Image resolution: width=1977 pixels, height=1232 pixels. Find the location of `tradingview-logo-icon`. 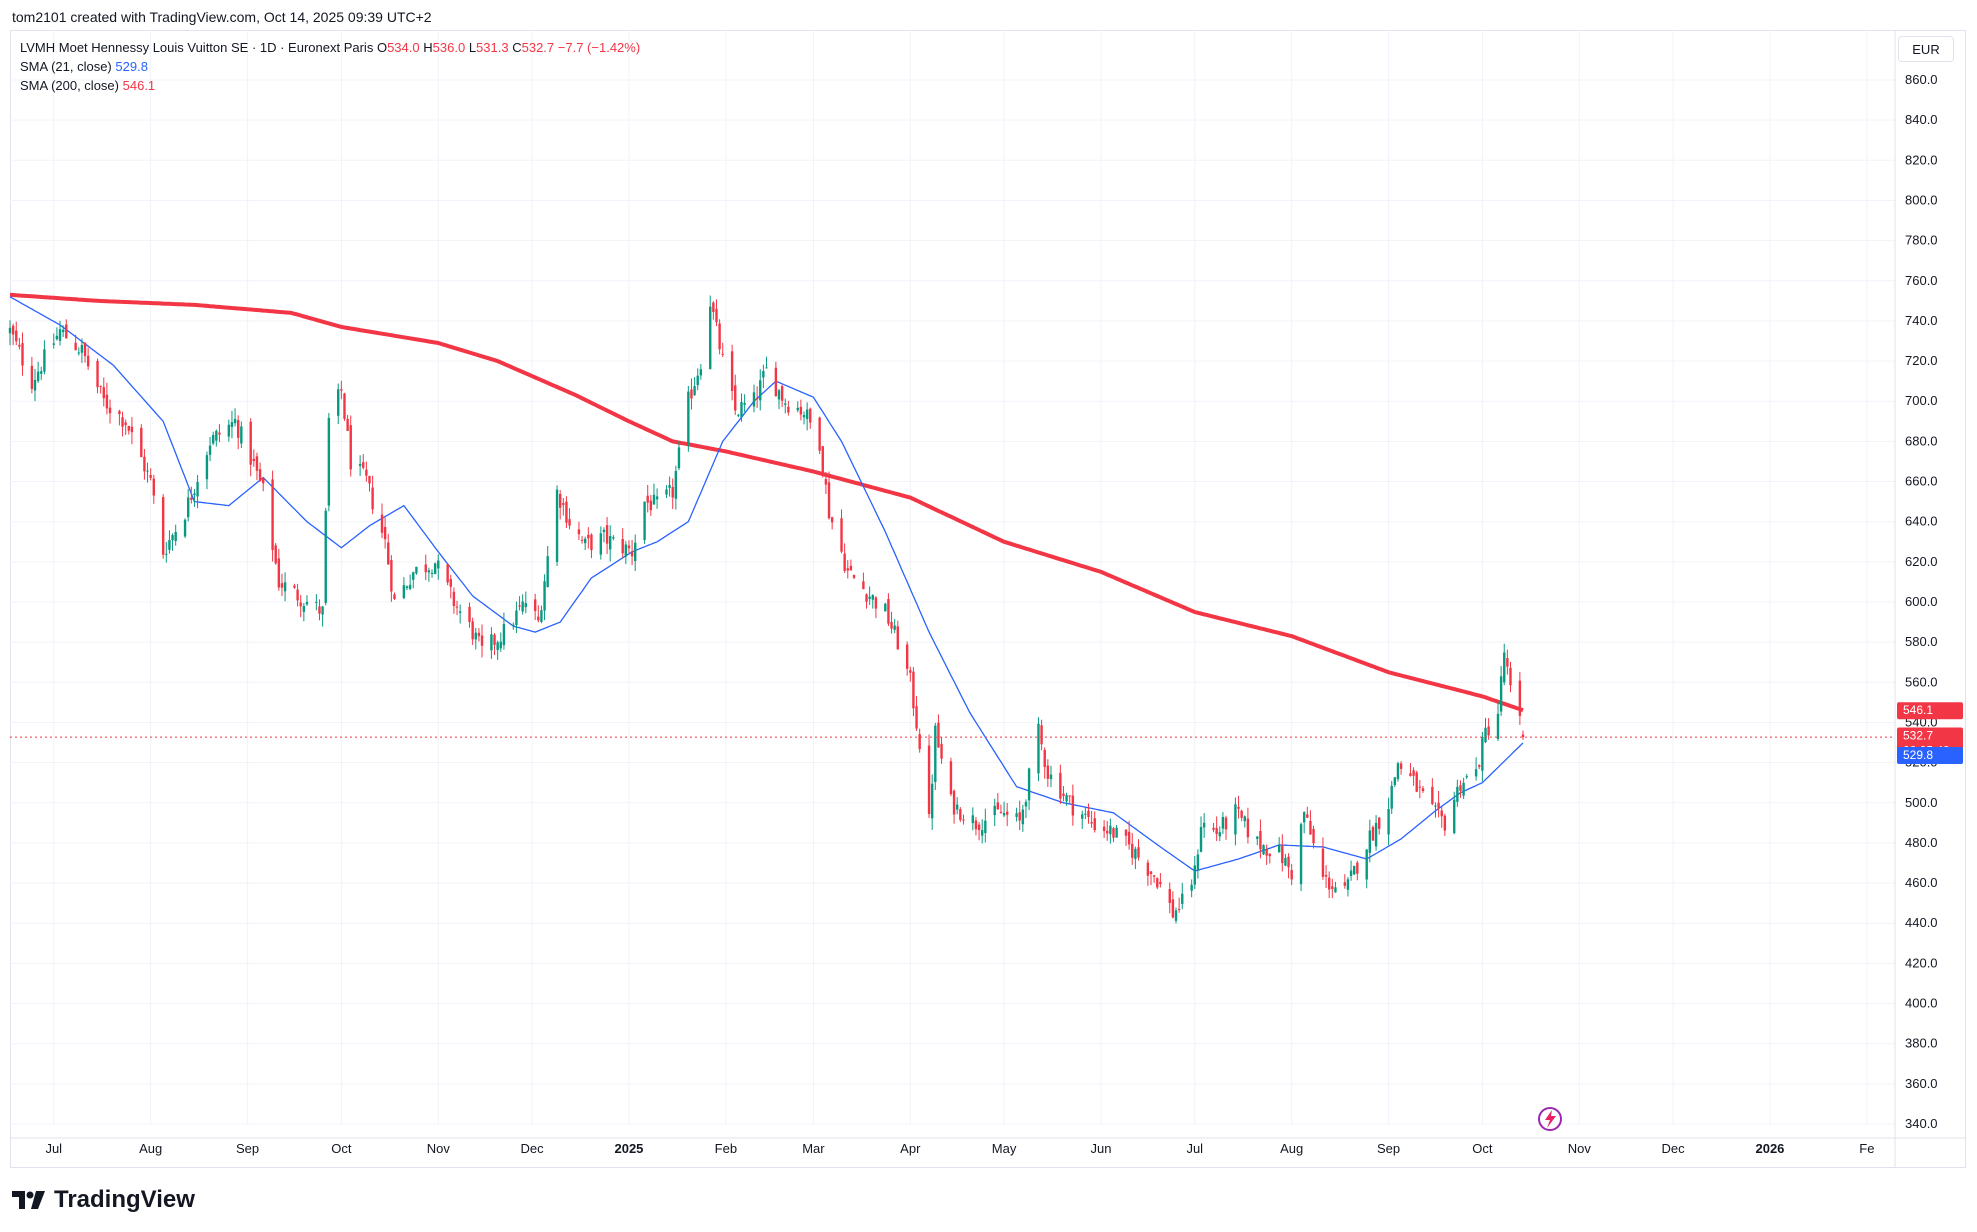

tradingview-logo-icon is located at coordinates (28, 1200).